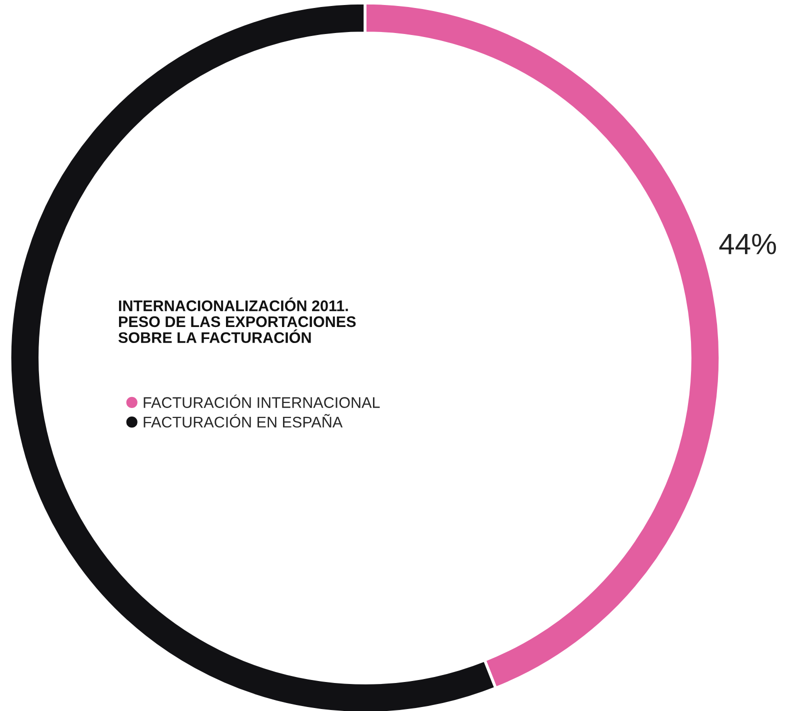 This screenshot has width=796, height=711. Describe the element at coordinates (243, 421) in the screenshot. I see `legend-label: FACTURACIÓN EN ESPAÑA` at that location.